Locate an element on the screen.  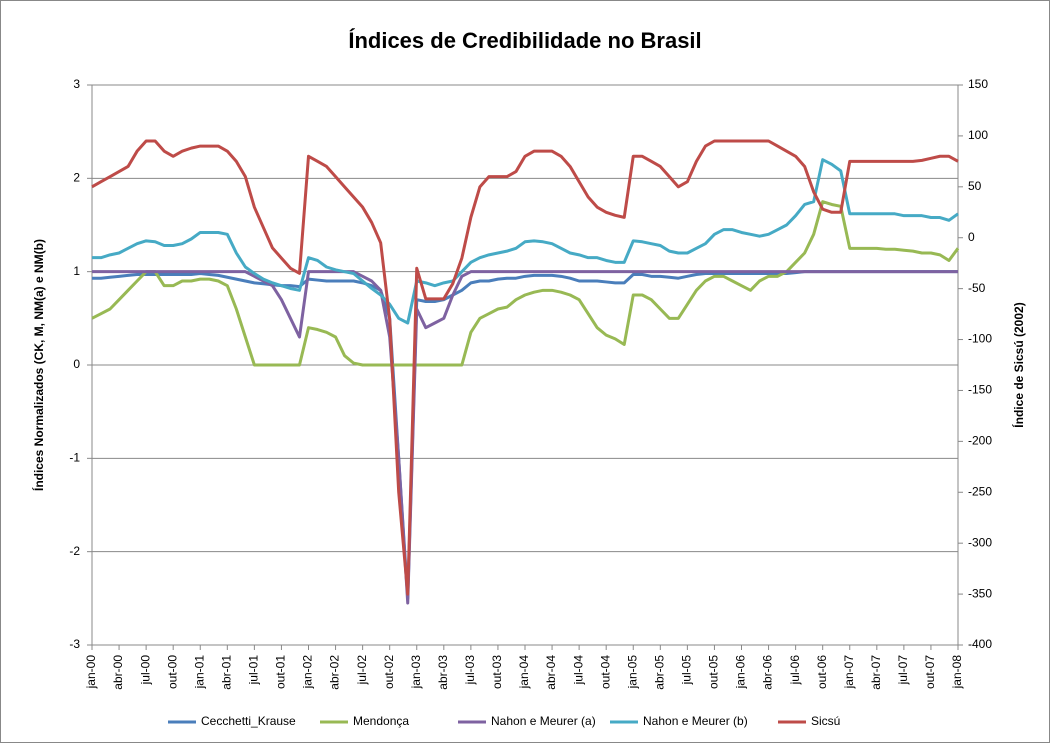
x-tick-label: abr-00 is located at coordinates (118, 672).